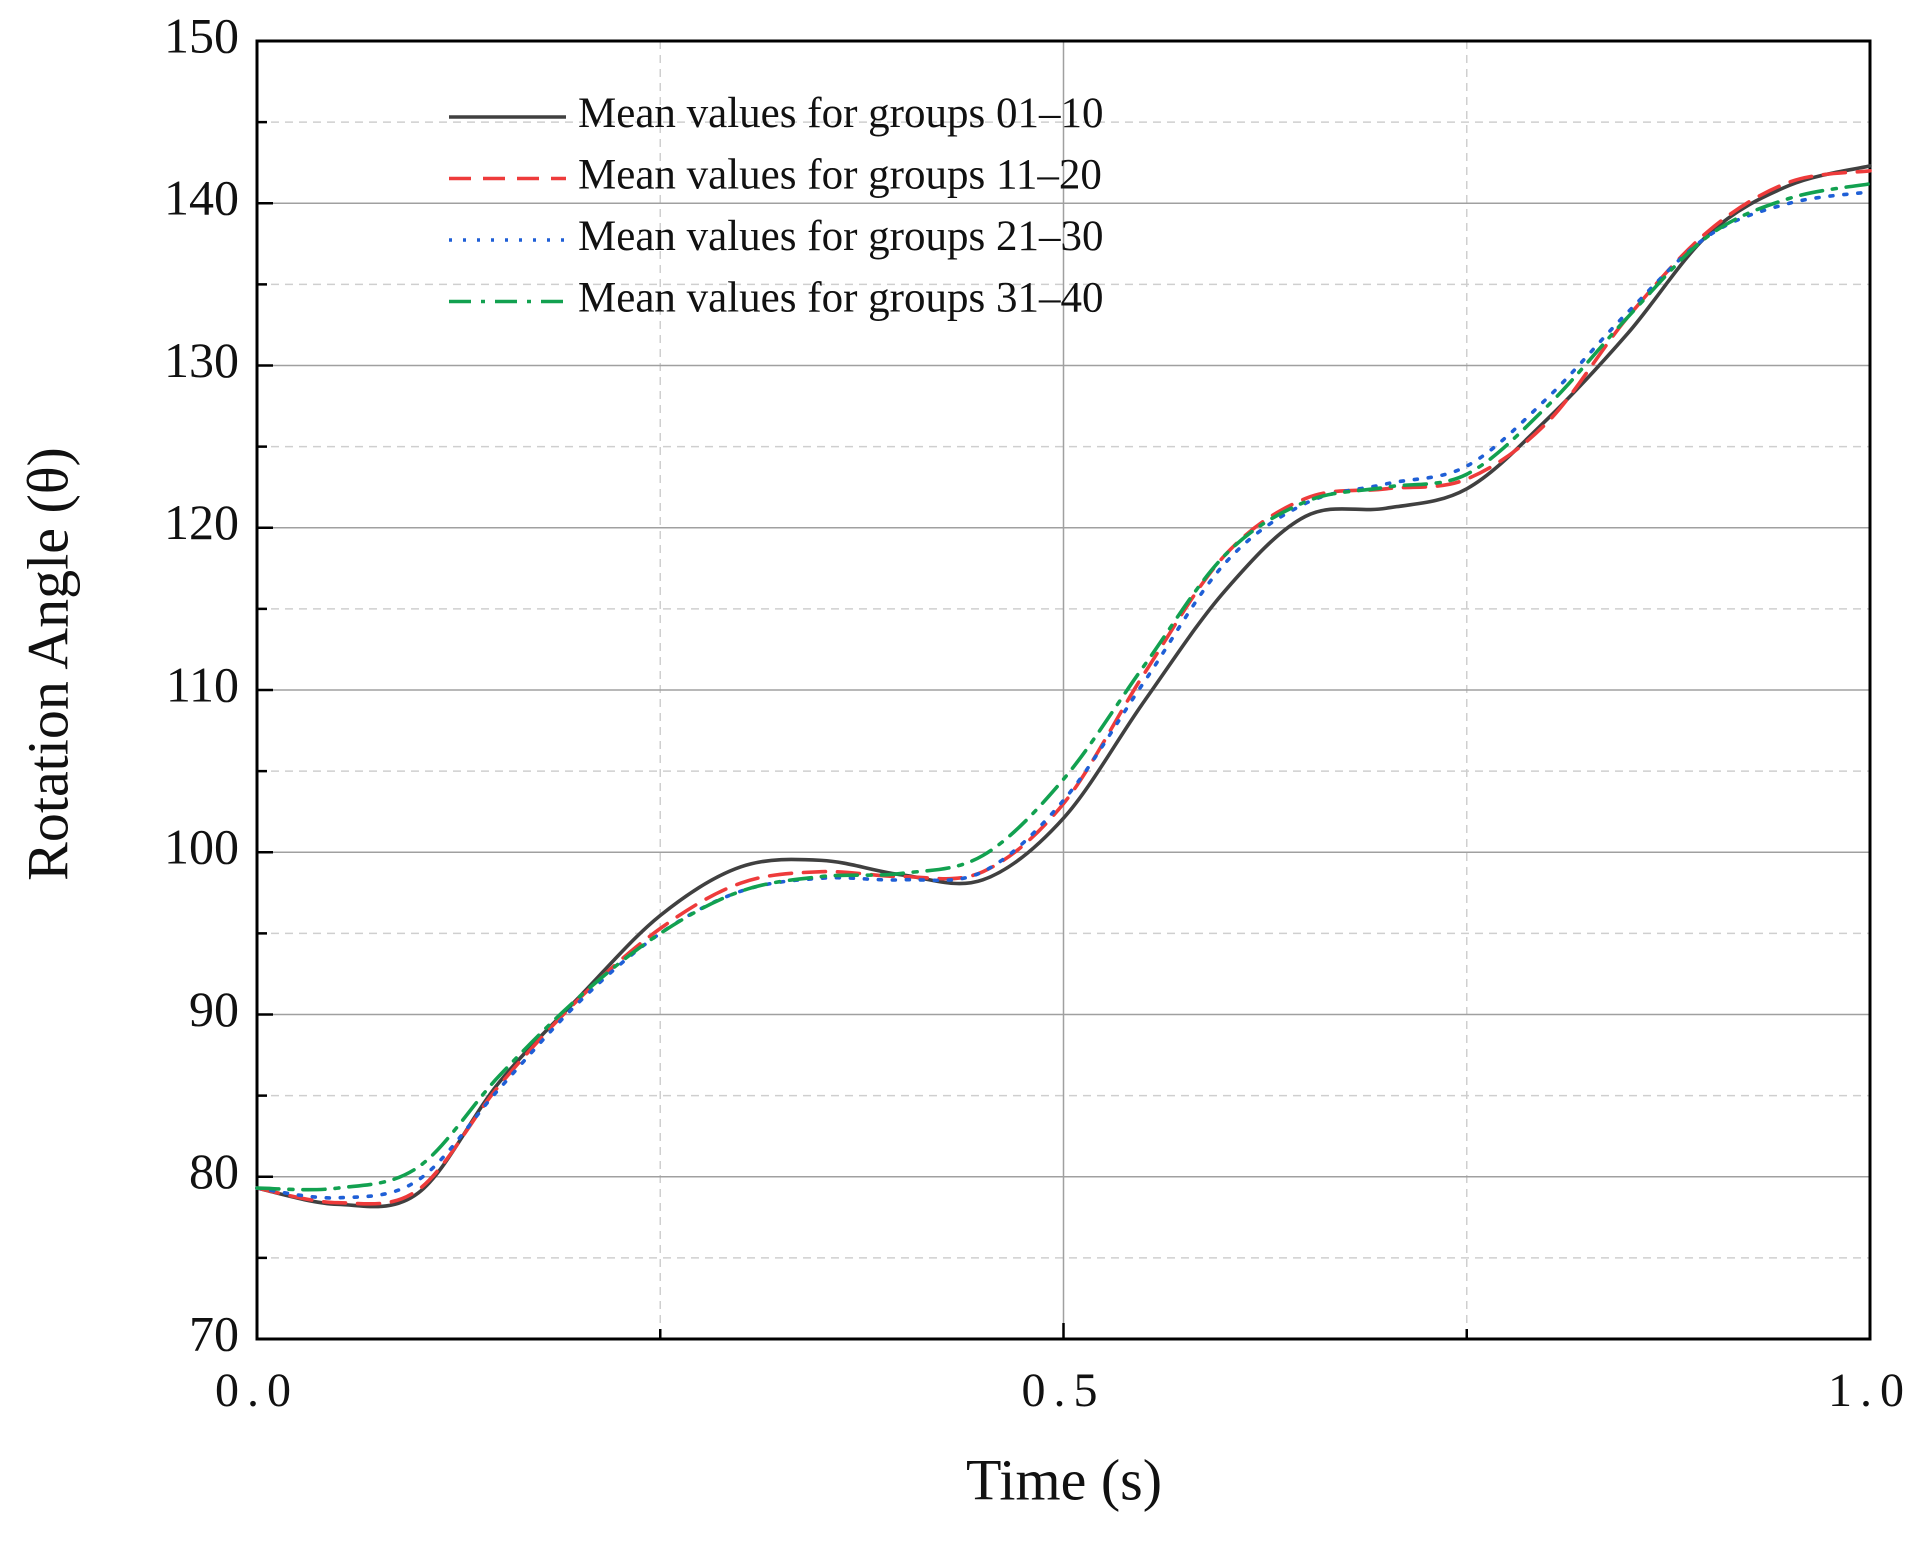 Image resolution: width=1928 pixels, height=1542 pixels. Describe the element at coordinates (201, 35) in the screenshot. I see `y-tick-label: 150` at that location.